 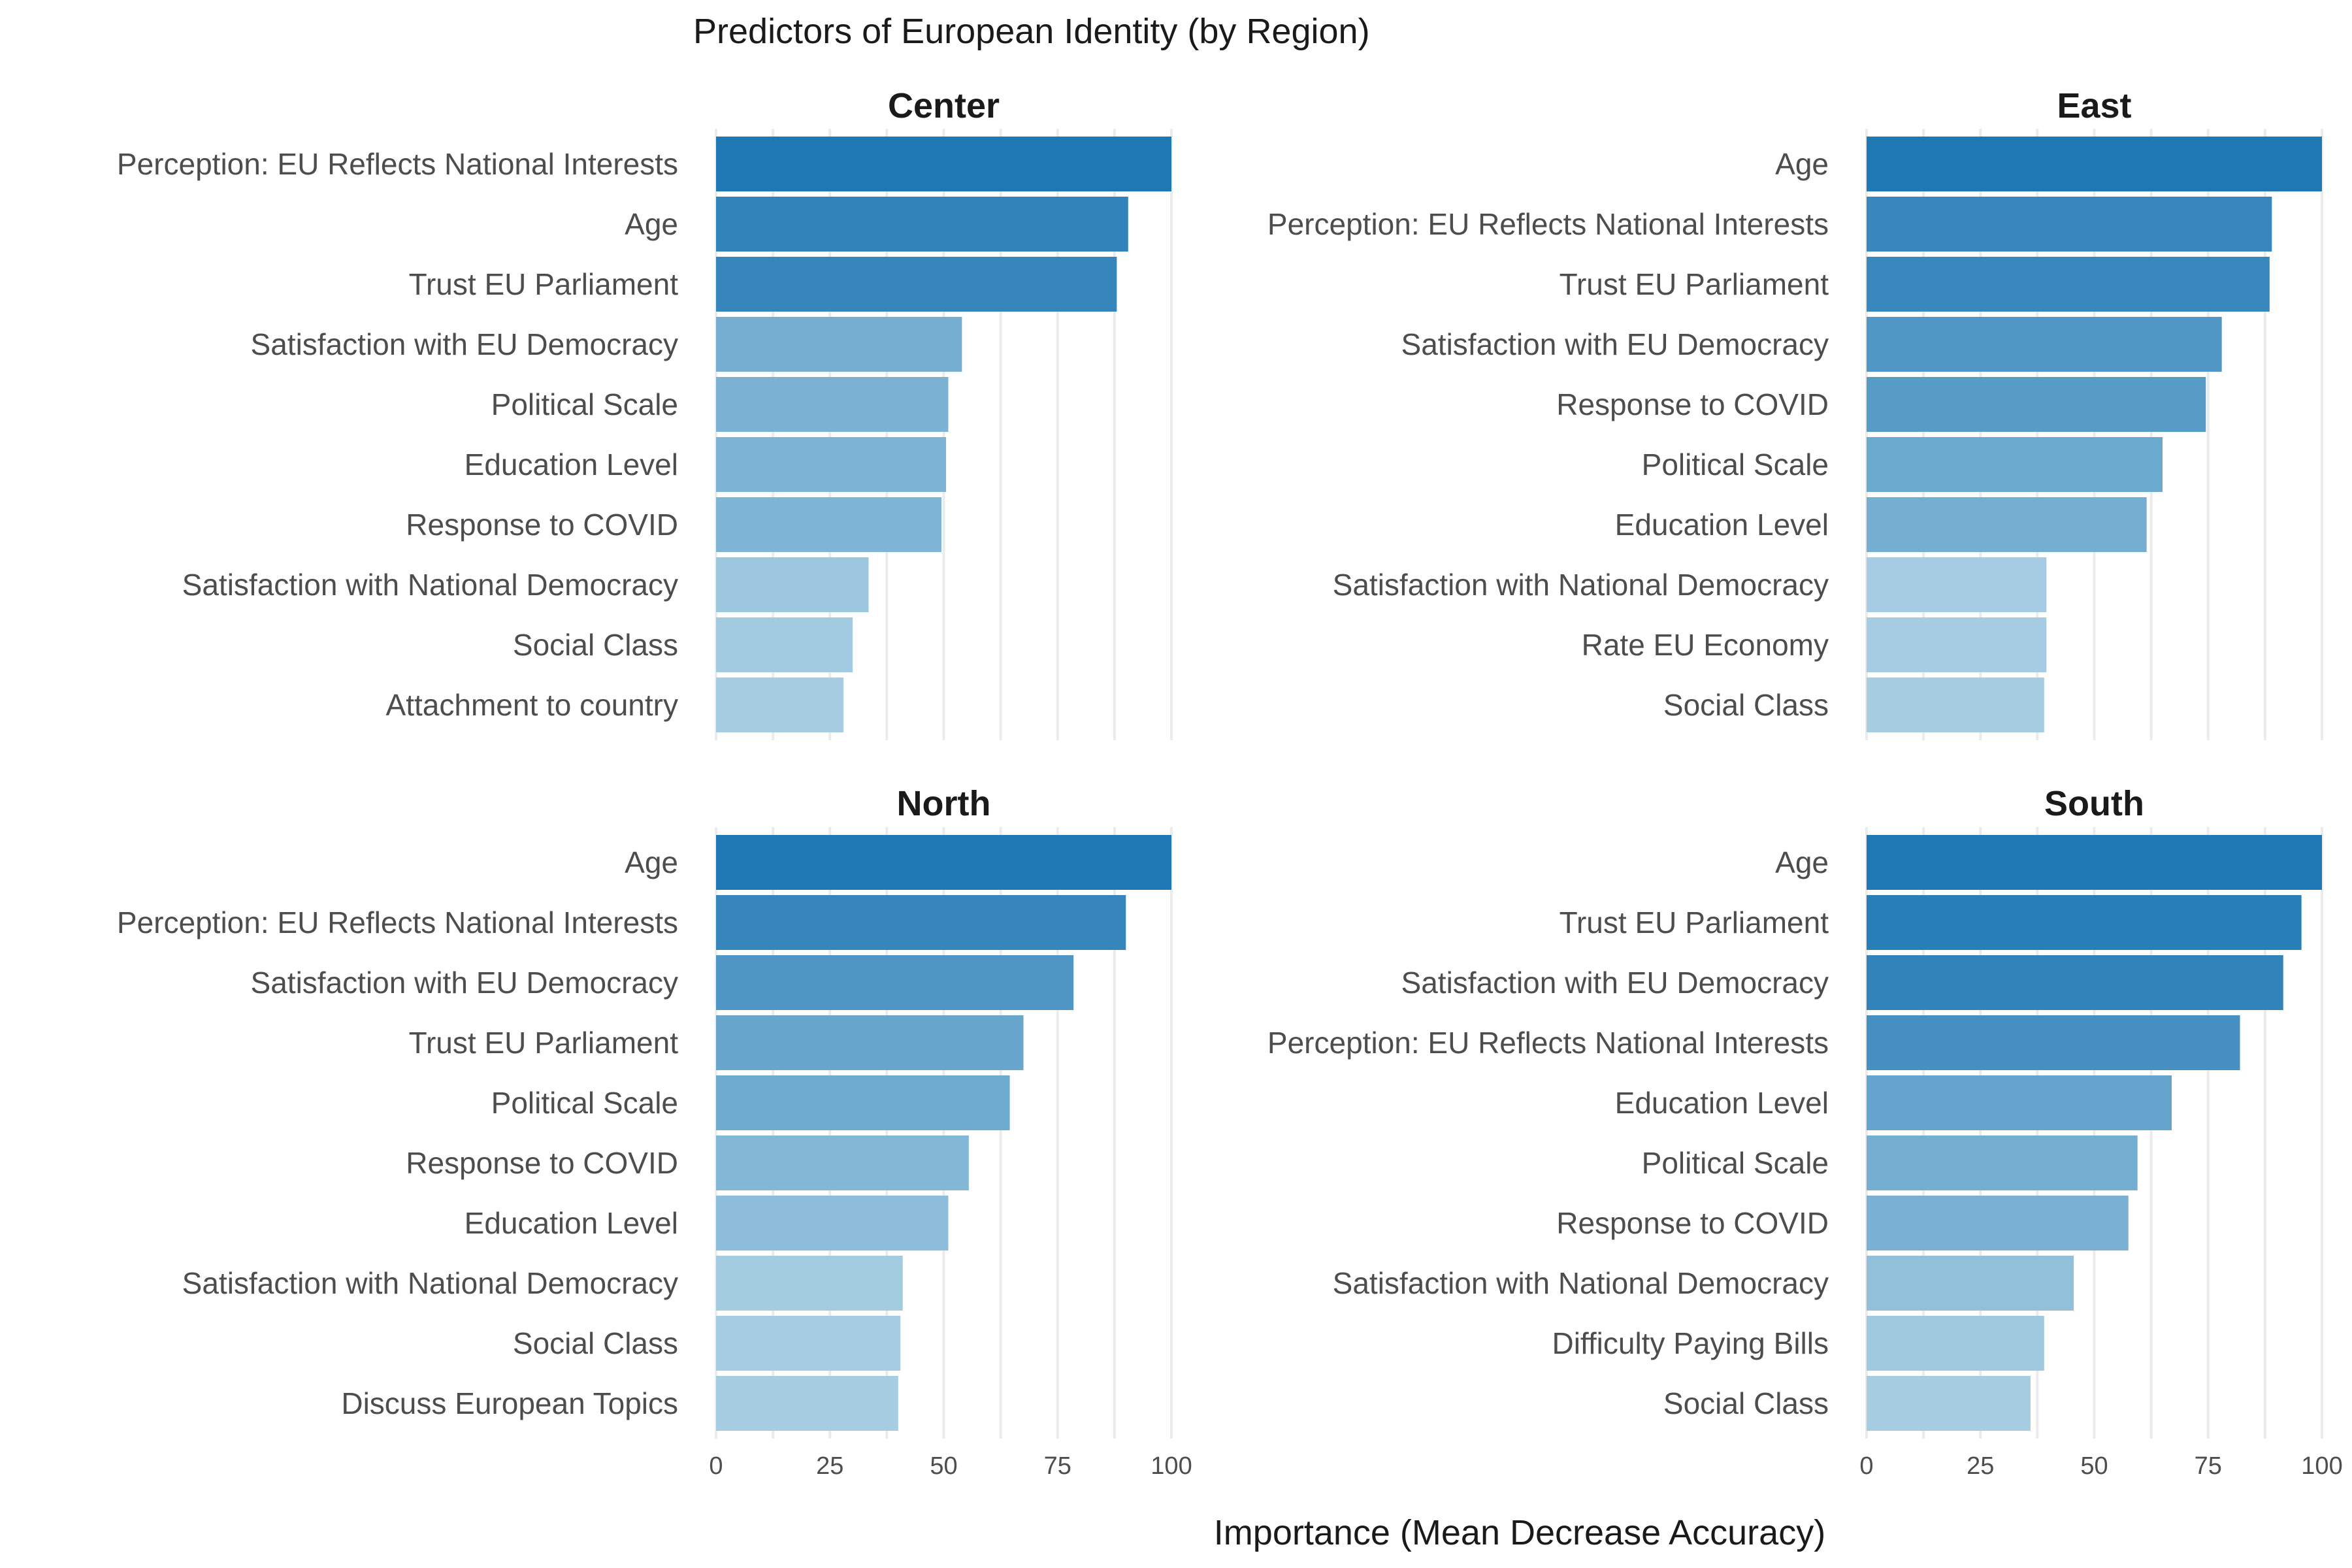 I want to click on panel-title-north: North, so click(x=944, y=803).